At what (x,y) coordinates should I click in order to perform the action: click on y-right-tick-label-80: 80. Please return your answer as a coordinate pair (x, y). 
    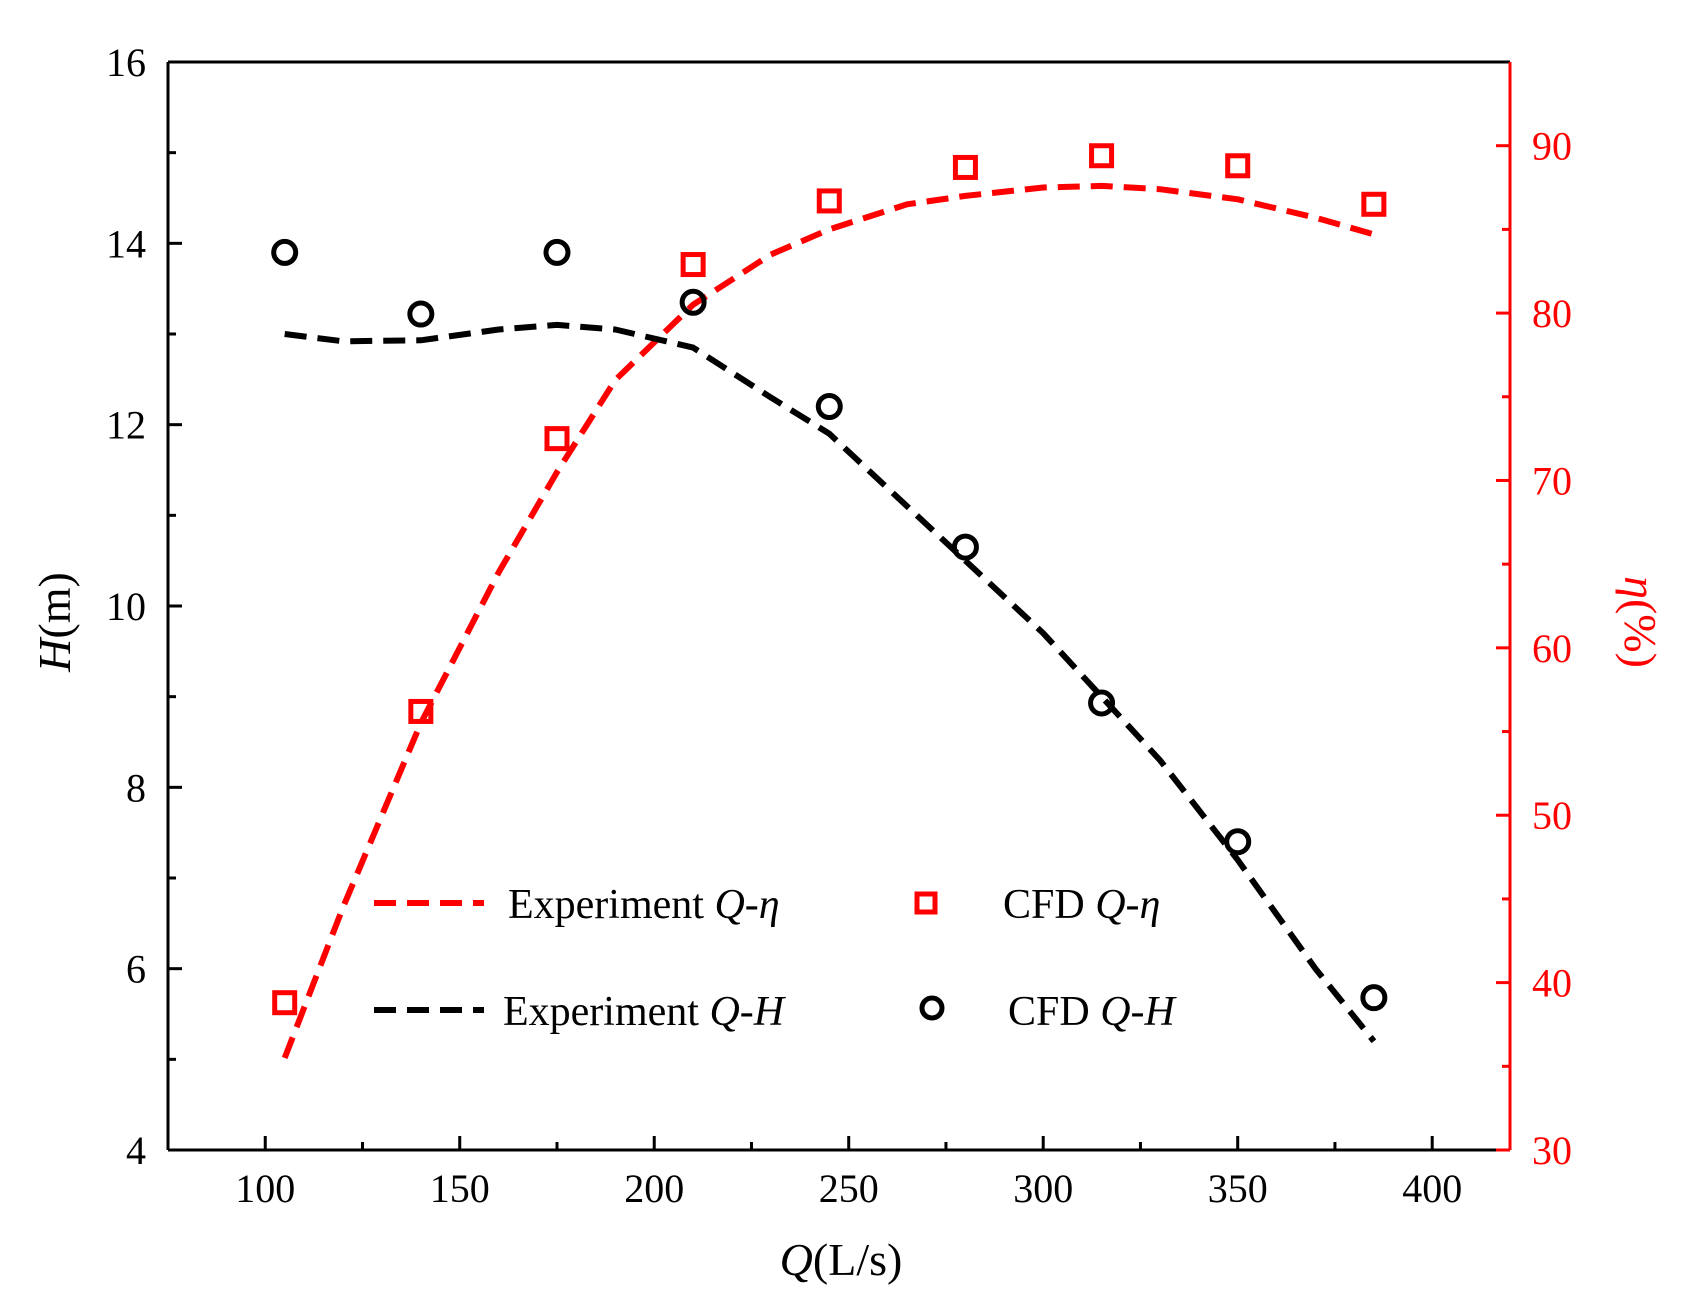
    Looking at the image, I should click on (1552, 313).